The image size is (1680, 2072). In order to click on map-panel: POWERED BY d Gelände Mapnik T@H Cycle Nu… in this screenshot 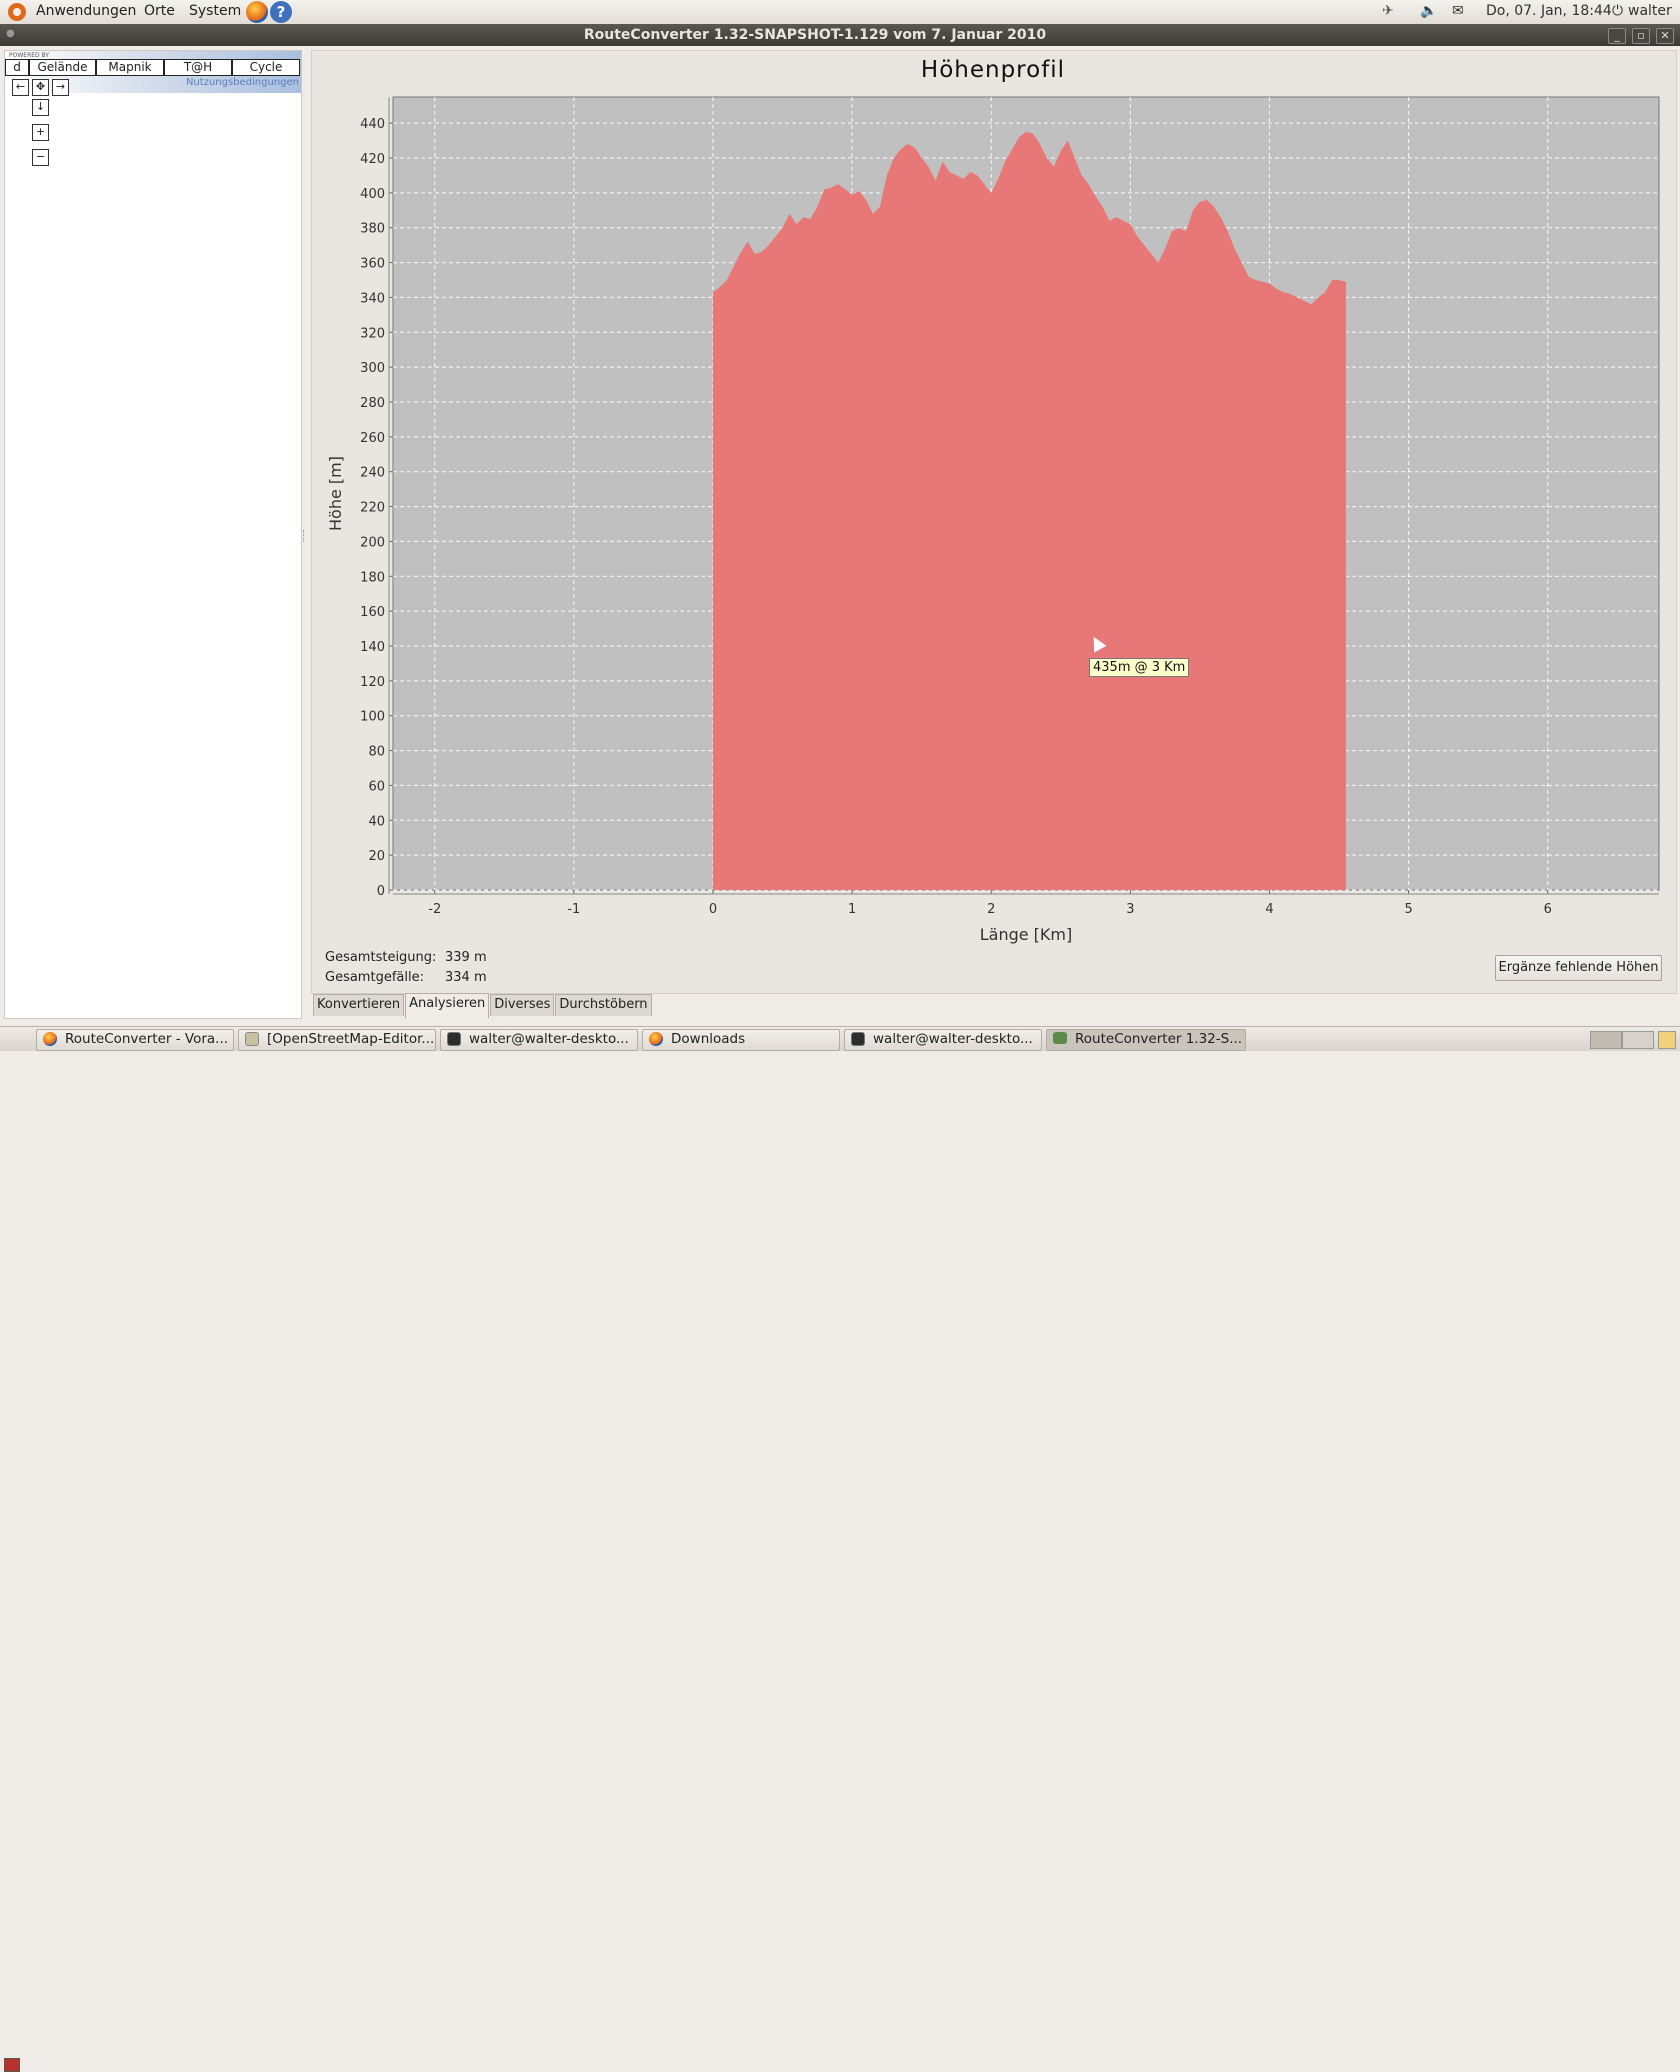, I will do `click(153, 534)`.